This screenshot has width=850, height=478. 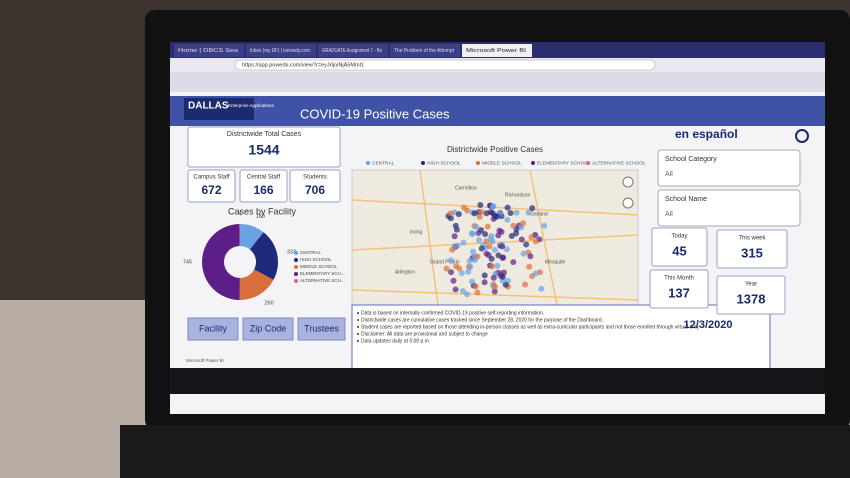 I want to click on map-legend-label: HIGH SCHOOL, so click(x=444, y=163).